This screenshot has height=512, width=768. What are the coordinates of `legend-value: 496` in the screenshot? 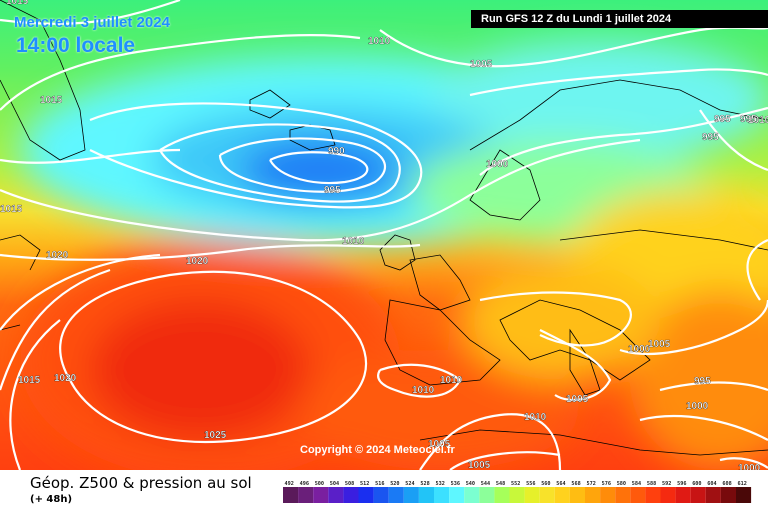 It's located at (304, 484).